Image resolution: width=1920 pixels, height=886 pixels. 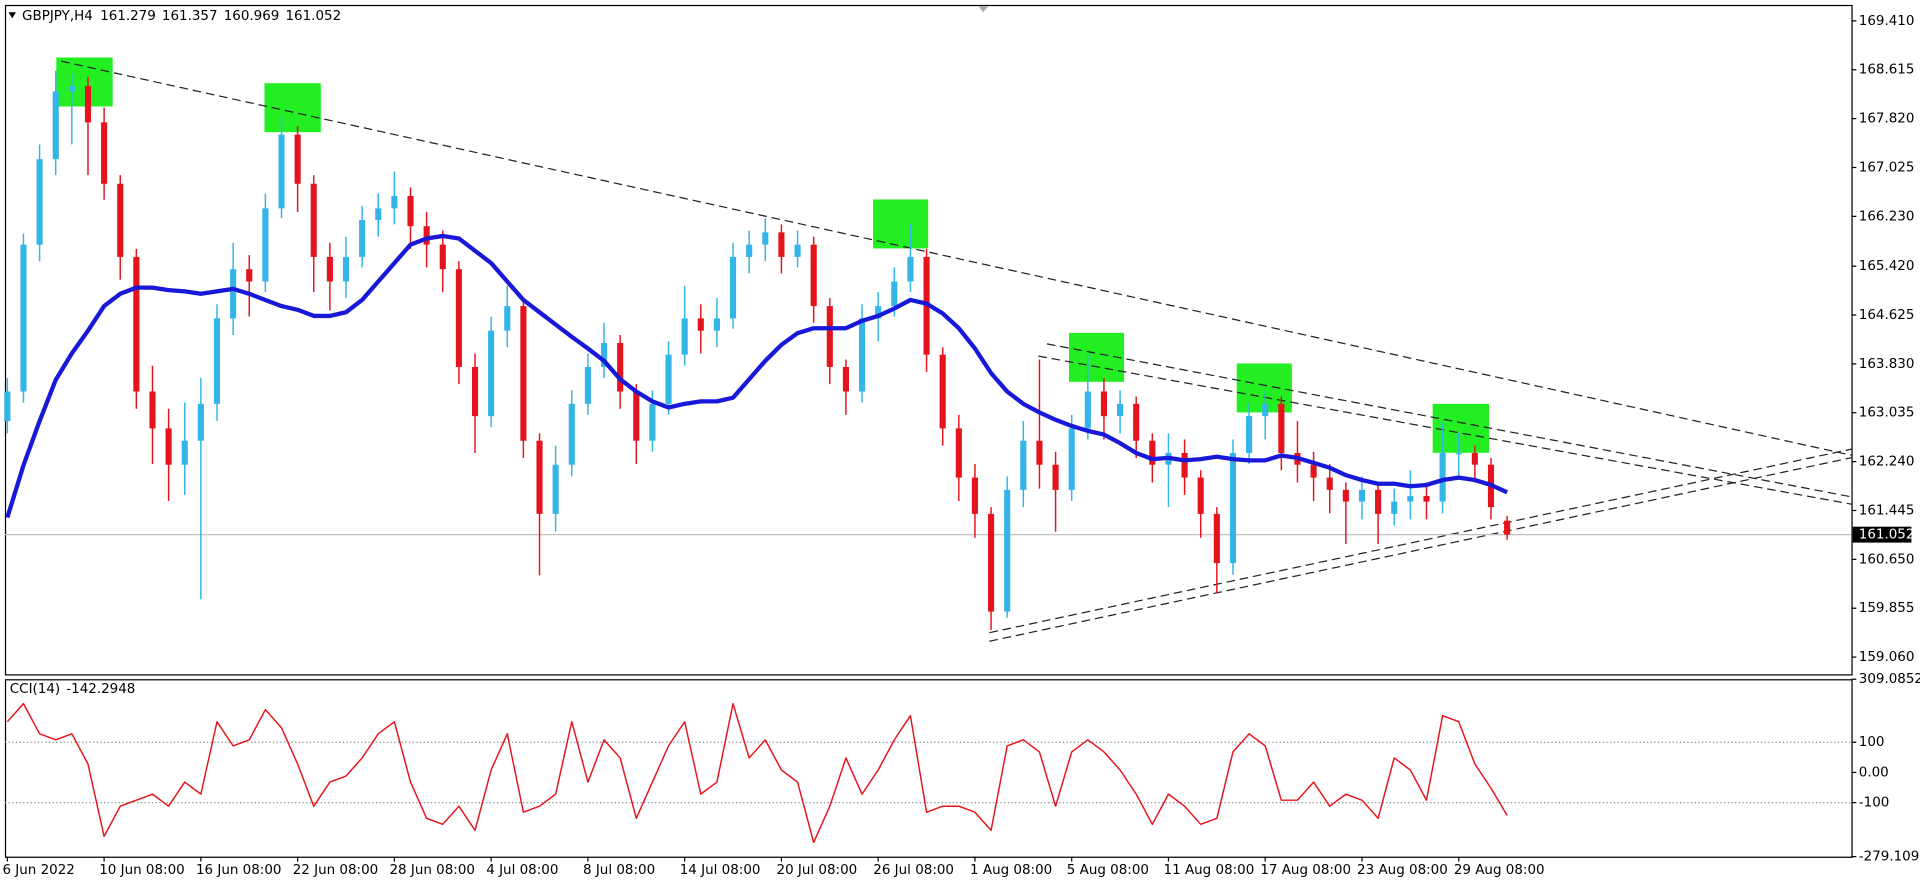 What do you see at coordinates (1305, 870) in the screenshot?
I see `x-tick-label: 17 Aug 08:00` at bounding box center [1305, 870].